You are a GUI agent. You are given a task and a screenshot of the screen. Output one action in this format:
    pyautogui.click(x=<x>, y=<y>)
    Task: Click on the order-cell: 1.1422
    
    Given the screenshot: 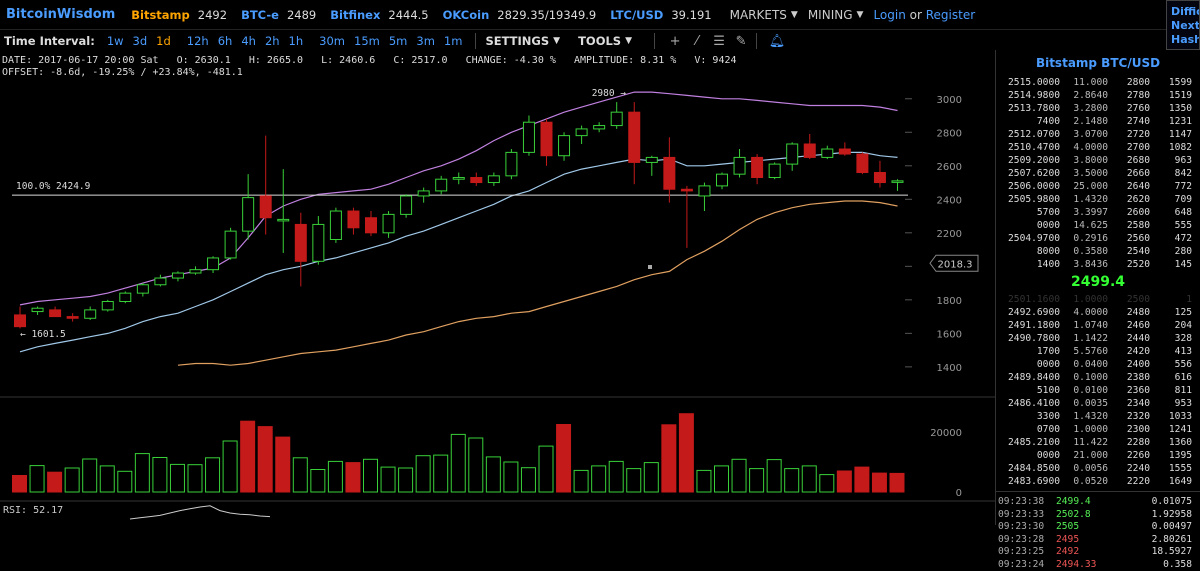 What is the action you would take?
    pyautogui.click(x=1084, y=338)
    